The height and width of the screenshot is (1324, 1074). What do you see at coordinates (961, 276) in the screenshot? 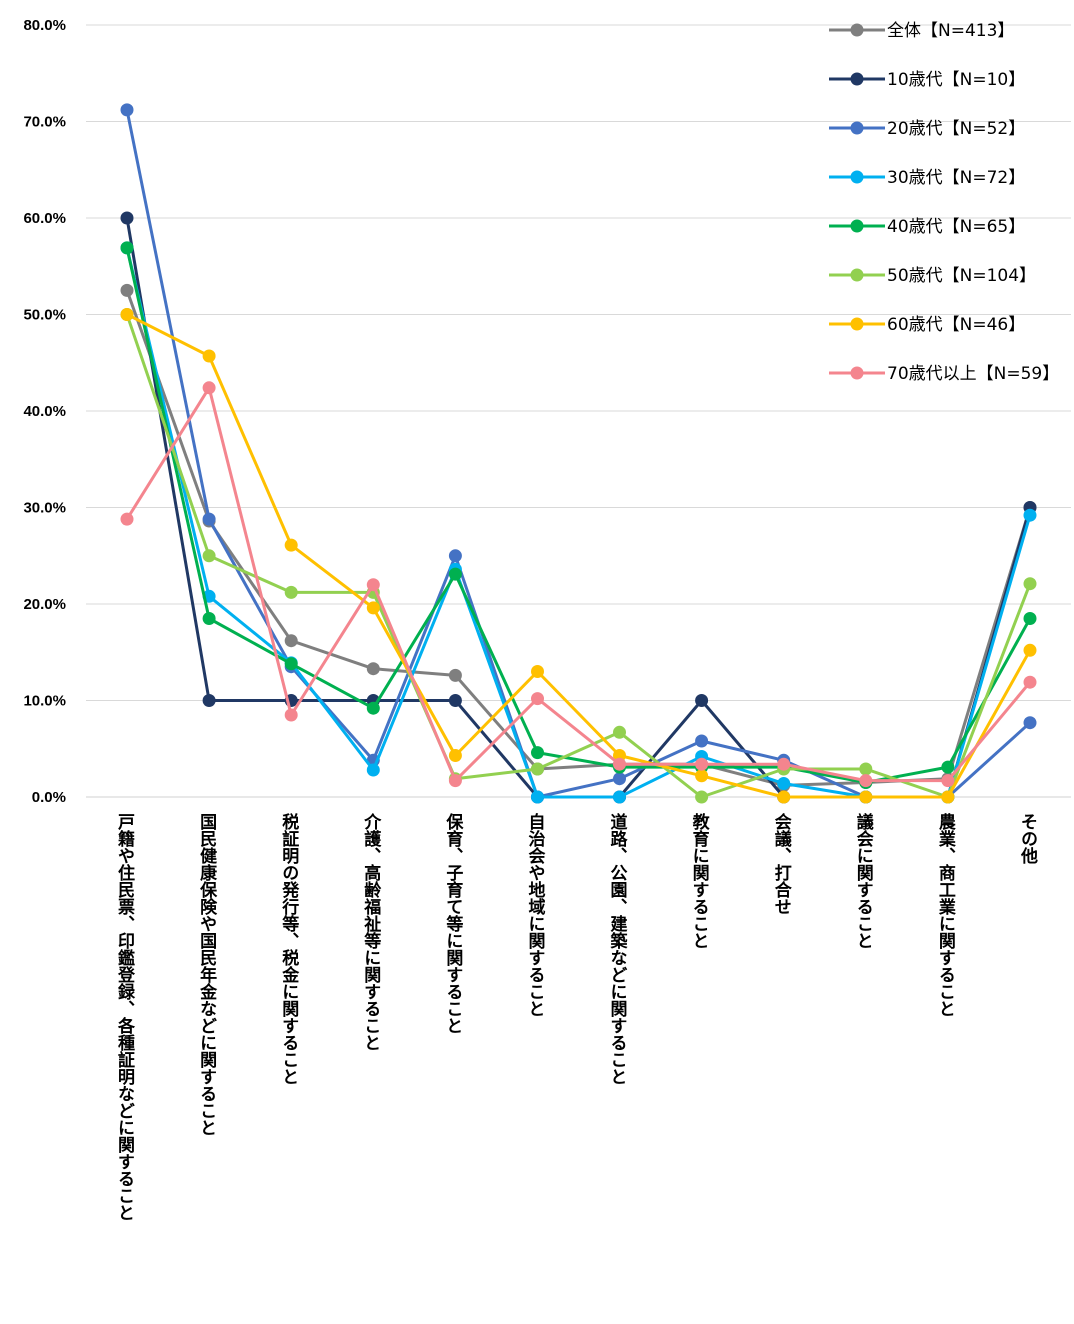
I see `legend-label: 50歳代【N=104】` at bounding box center [961, 276].